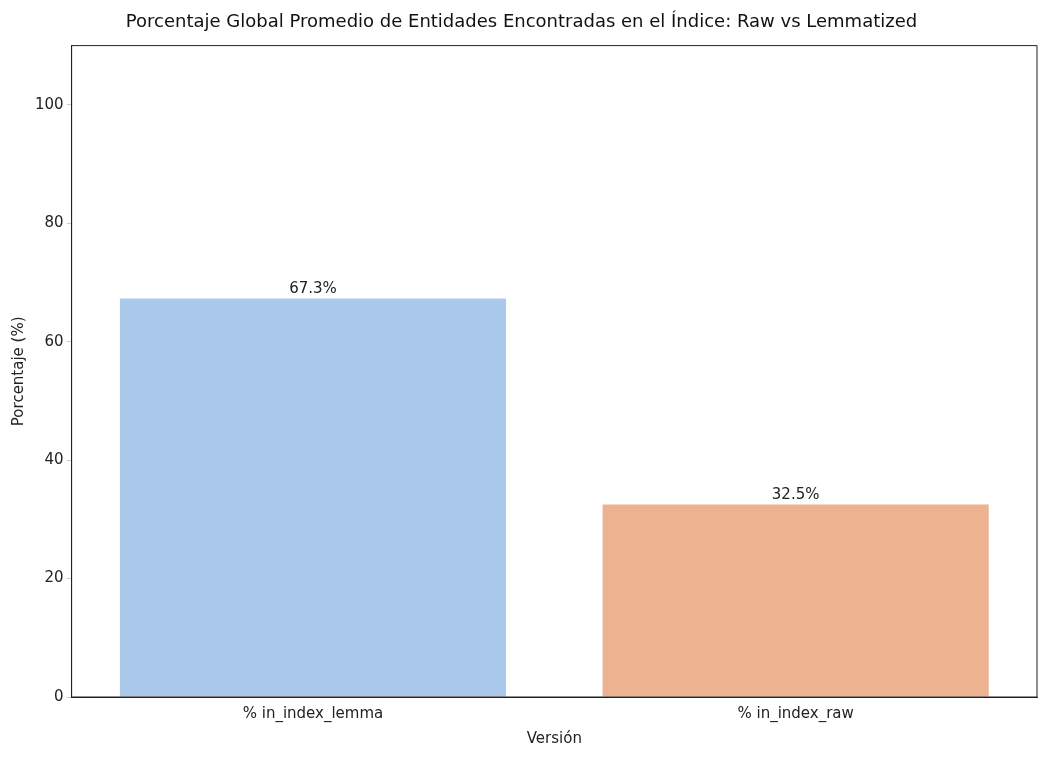 Image resolution: width=1051 pixels, height=760 pixels. Describe the element at coordinates (59, 695) in the screenshot. I see `y-tick-label: 0` at that location.